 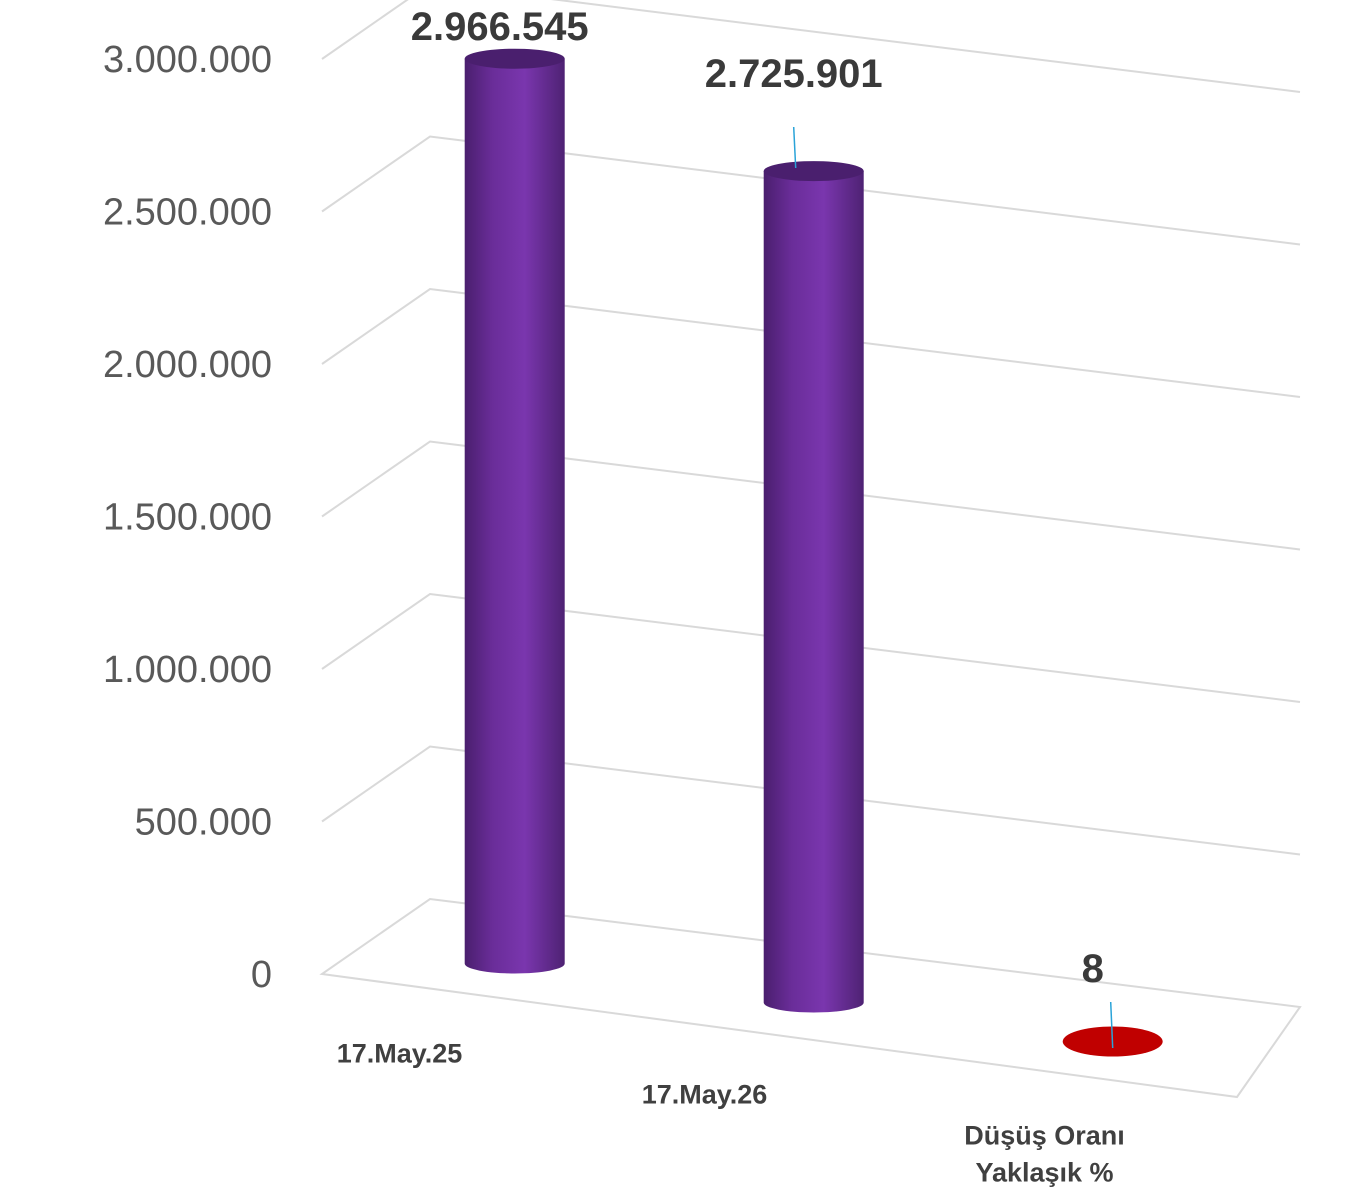 I want to click on category-label: Düşüş Oranı, so click(x=1044, y=1136).